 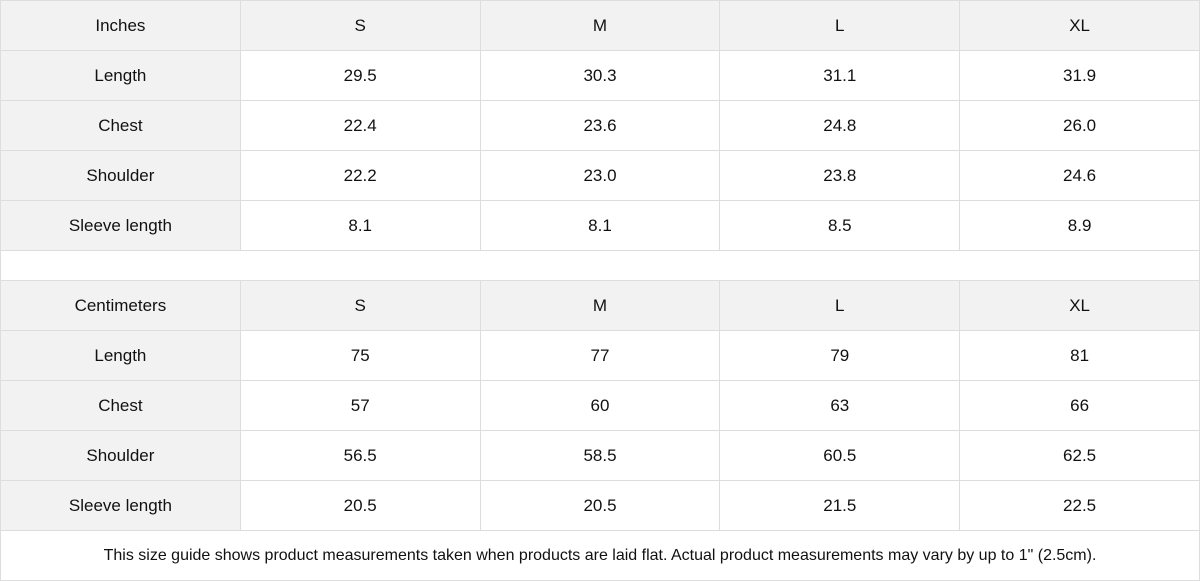 I want to click on measurement-value: 31.9, so click(x=1079, y=75).